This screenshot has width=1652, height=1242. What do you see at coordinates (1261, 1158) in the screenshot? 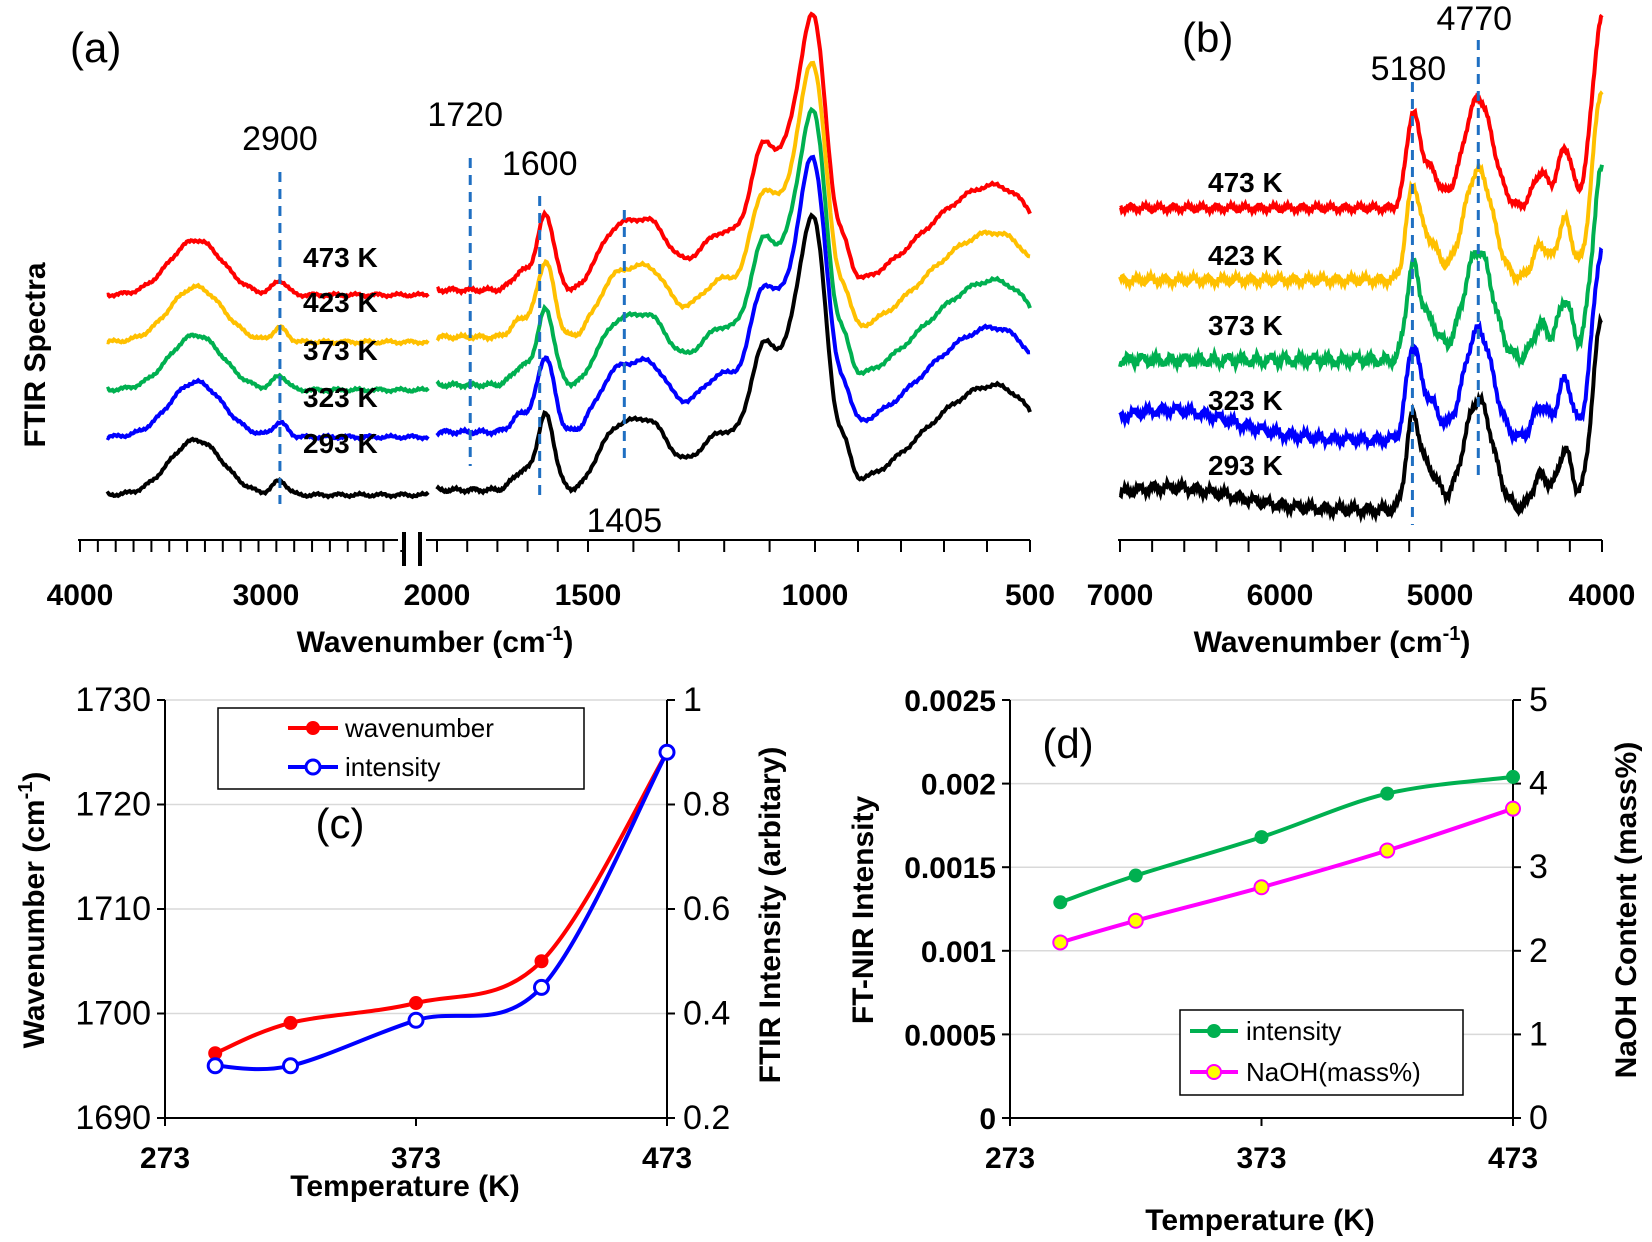
I see `d-xtick-label: 373` at bounding box center [1261, 1158].